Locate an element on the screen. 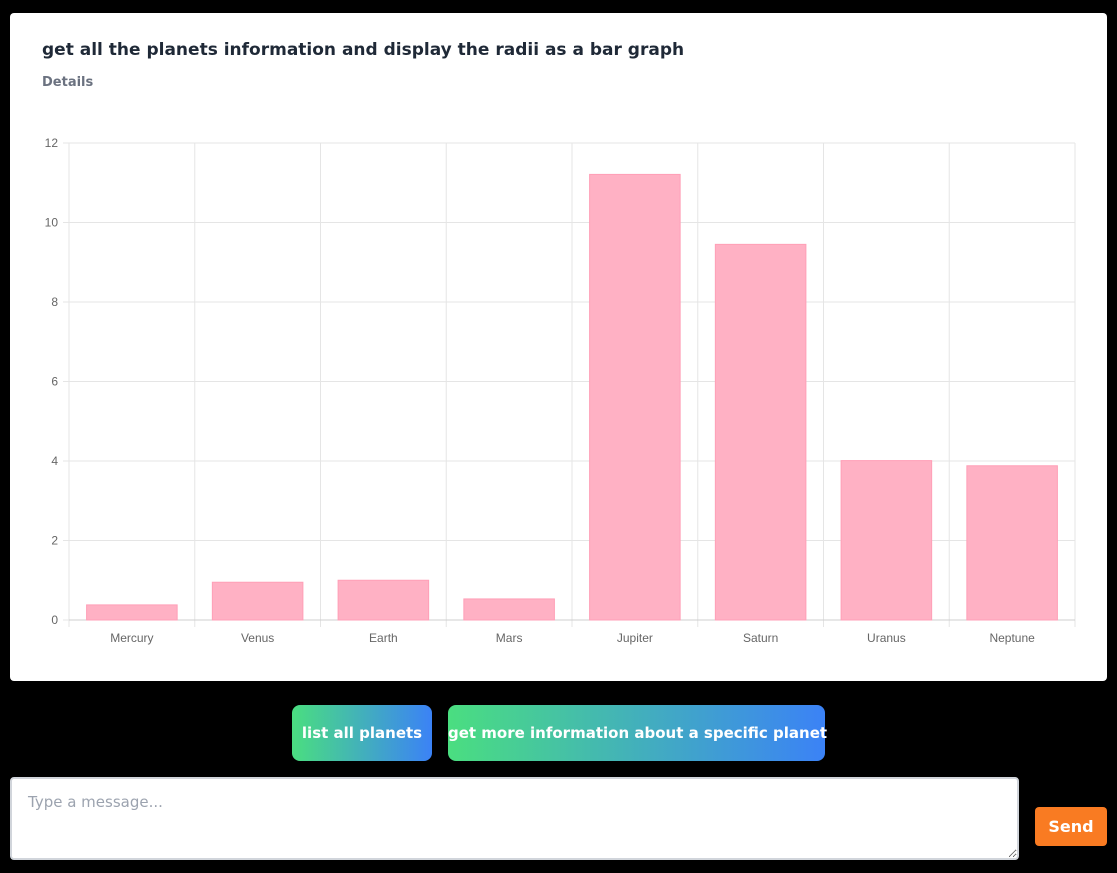 Image resolution: width=1117 pixels, height=873 pixels. x-tick-label: Mercury is located at coordinates (131, 638).